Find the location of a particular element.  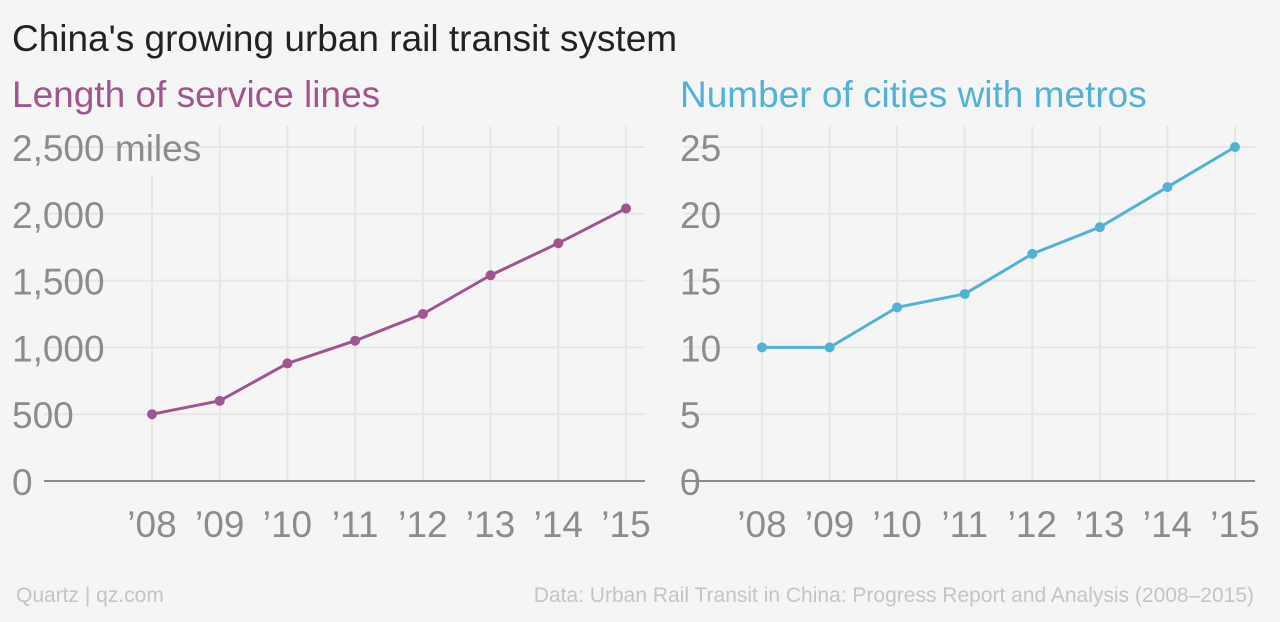

y-tick-label: 500 is located at coordinates (43, 415).